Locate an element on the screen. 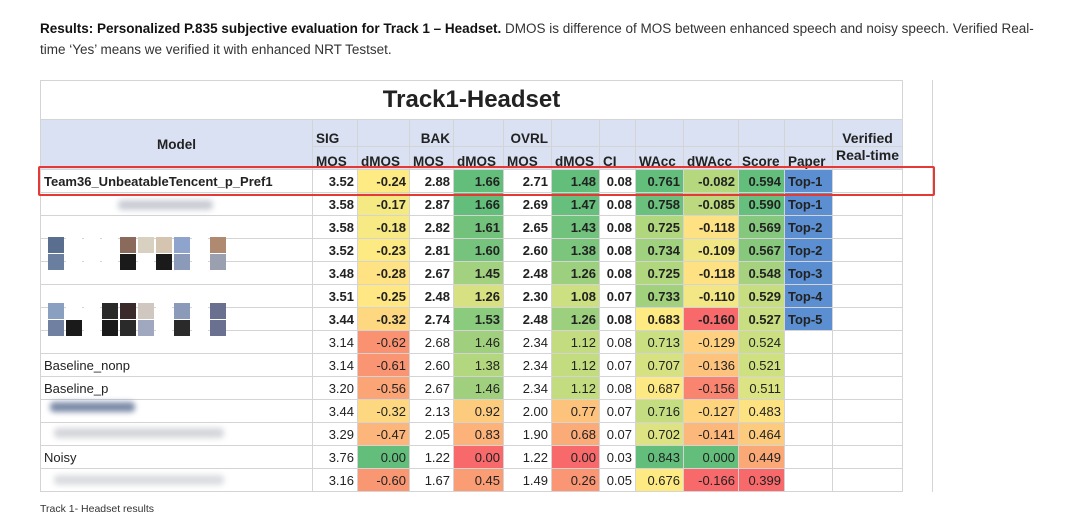  model-name-cell: Baseline_nonp is located at coordinates (176, 365).